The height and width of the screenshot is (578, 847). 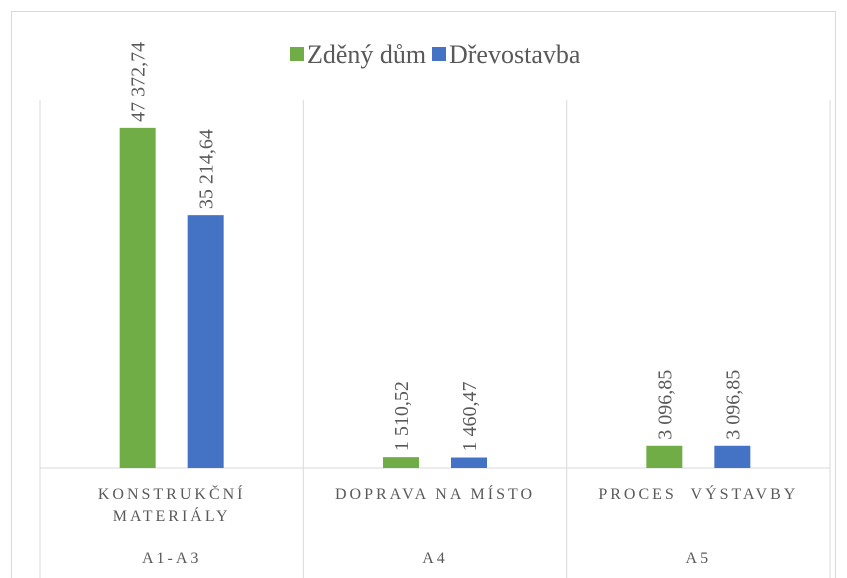 What do you see at coordinates (139, 82) in the screenshot?
I see `data-label: 47 372,74` at bounding box center [139, 82].